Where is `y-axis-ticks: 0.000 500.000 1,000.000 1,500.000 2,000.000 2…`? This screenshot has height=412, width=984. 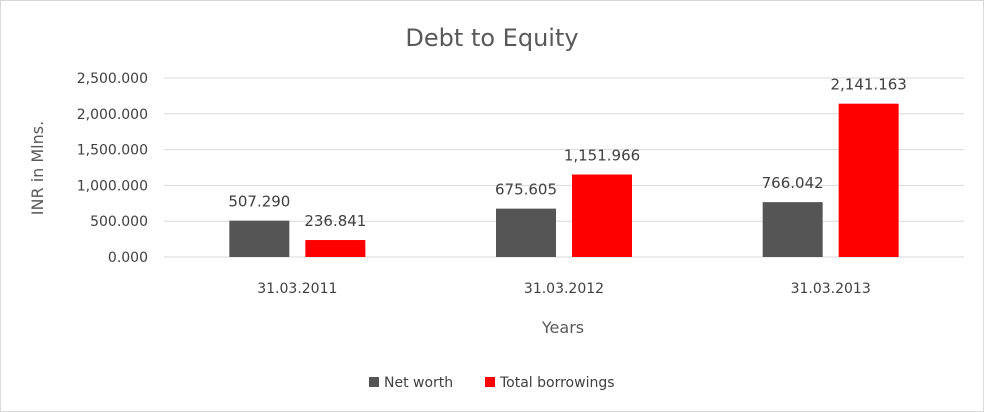 y-axis-ticks: 0.000 500.000 1,000.000 1,500.000 2,000.000 2… is located at coordinates (112, 168).